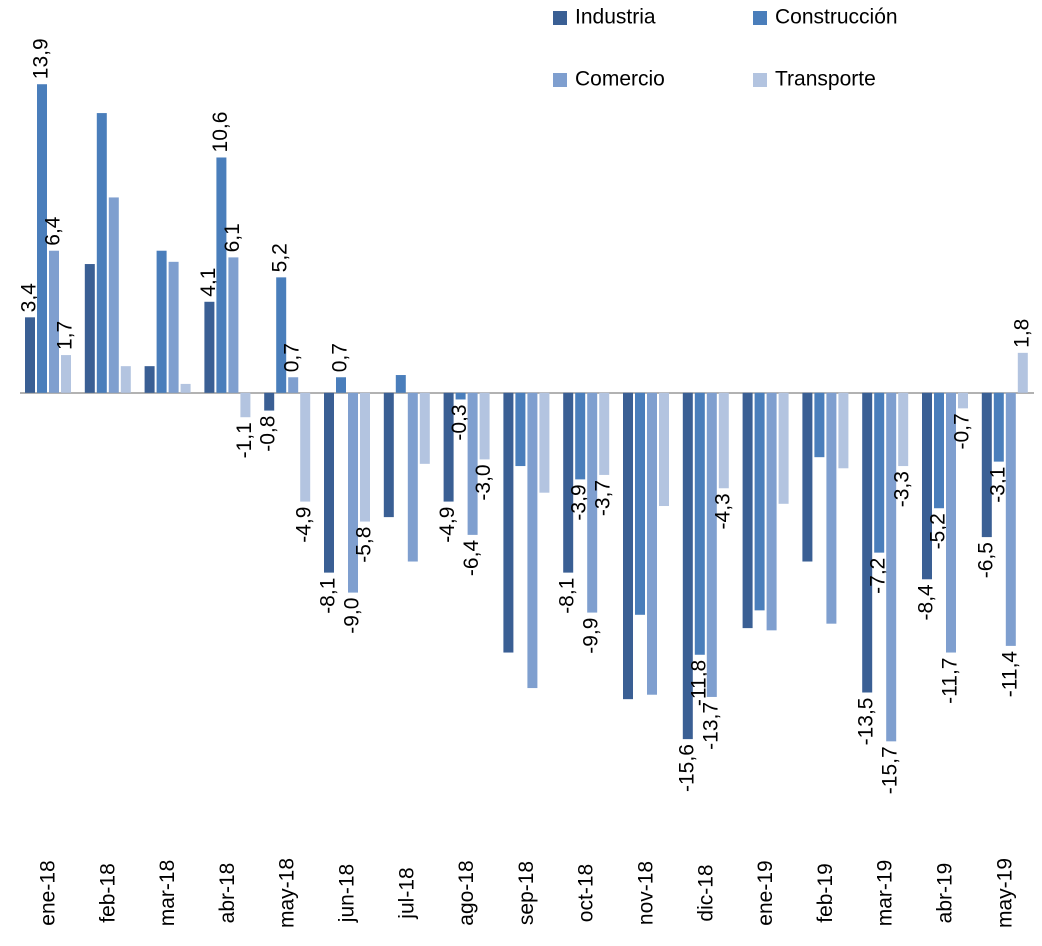  What do you see at coordinates (406, 893) in the screenshot?
I see `x-tick-label: jul-18` at bounding box center [406, 893].